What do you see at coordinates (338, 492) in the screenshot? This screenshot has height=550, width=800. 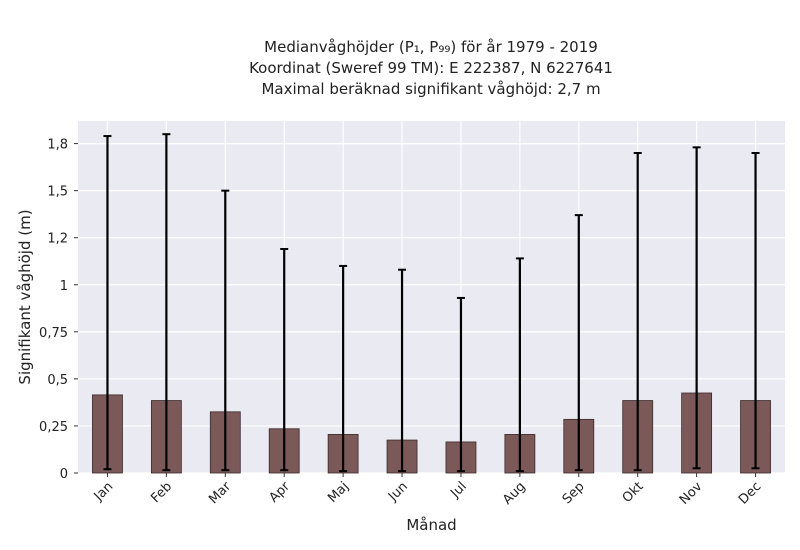 I see `x-tick-label: Maj` at bounding box center [338, 492].